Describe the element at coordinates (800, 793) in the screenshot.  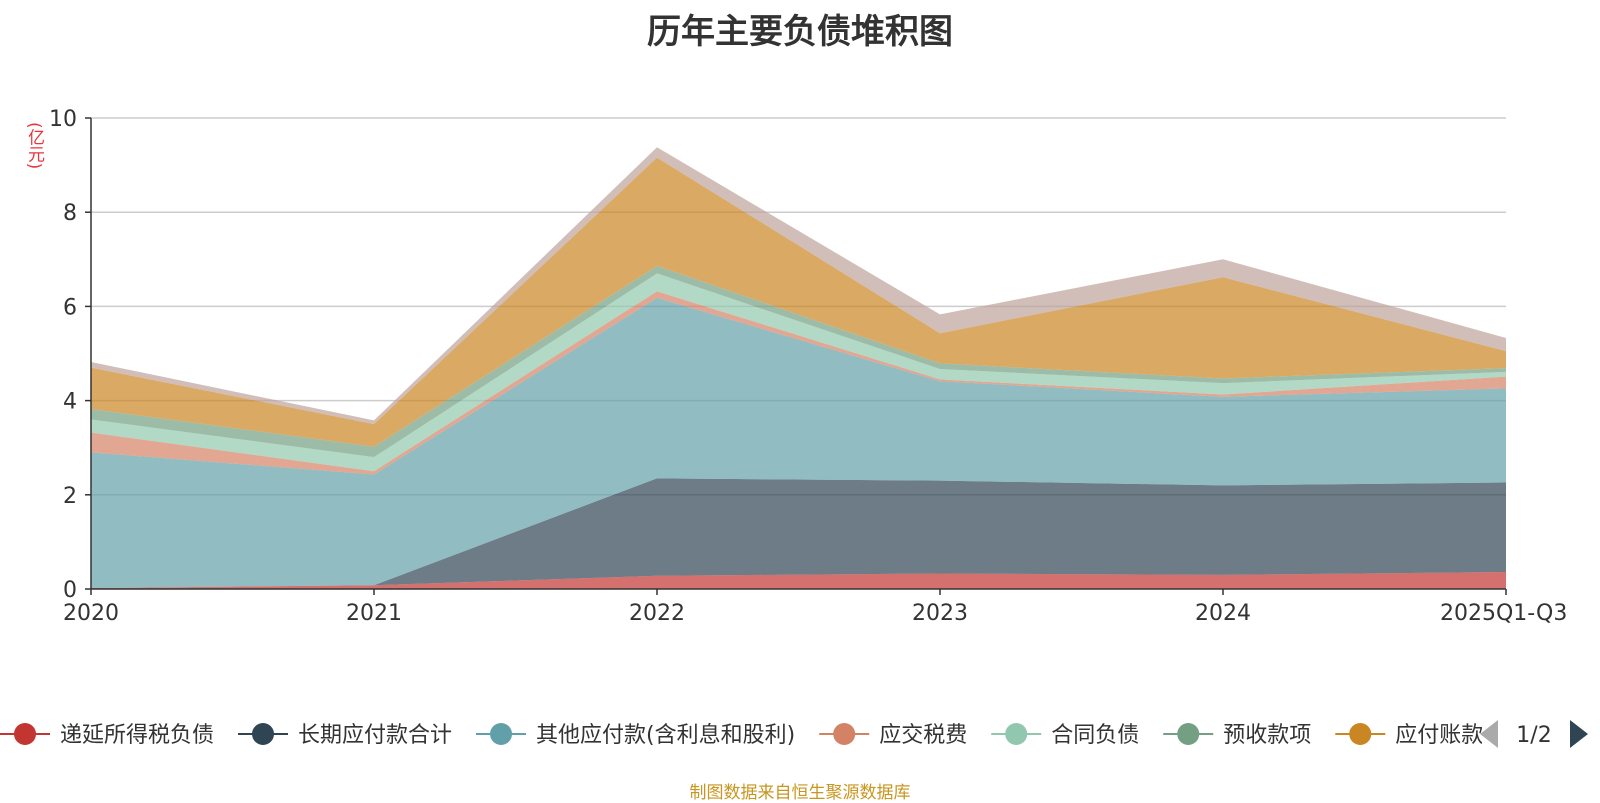
I see `data-source-note: 制图数据来自恒生聚源数据库` at that location.